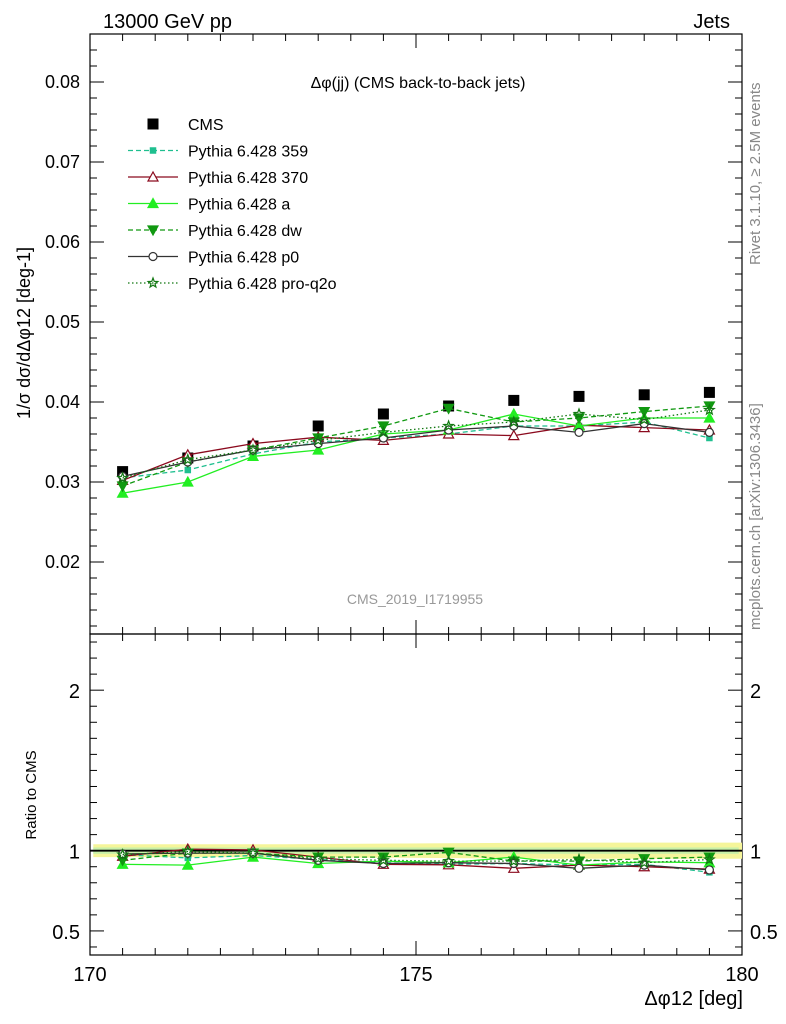  I want to click on legend-marker-pa, so click(153, 203).